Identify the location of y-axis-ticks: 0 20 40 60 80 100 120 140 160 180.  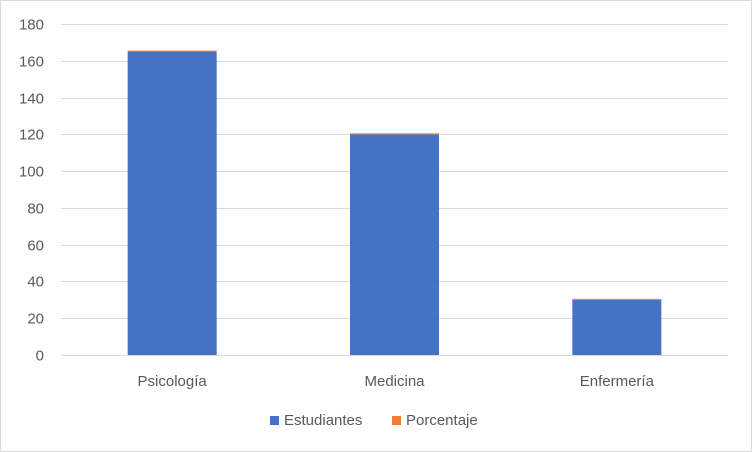
(31, 191).